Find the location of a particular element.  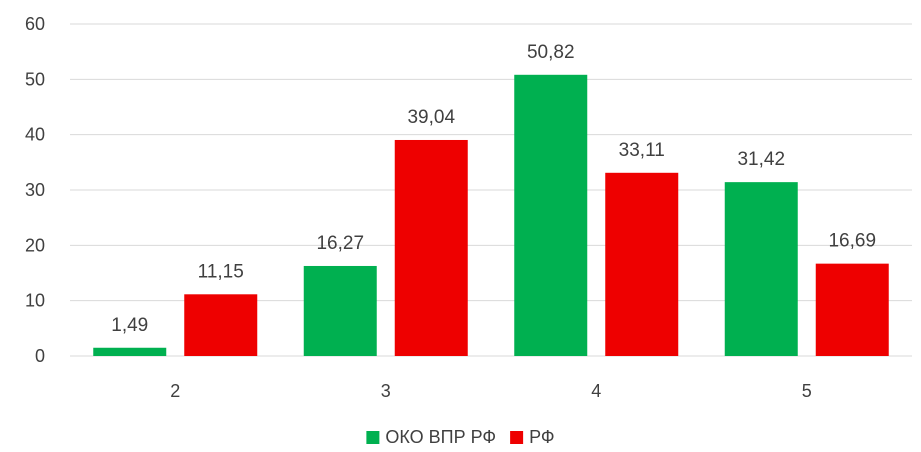

data-label: 16,69 is located at coordinates (852, 241).